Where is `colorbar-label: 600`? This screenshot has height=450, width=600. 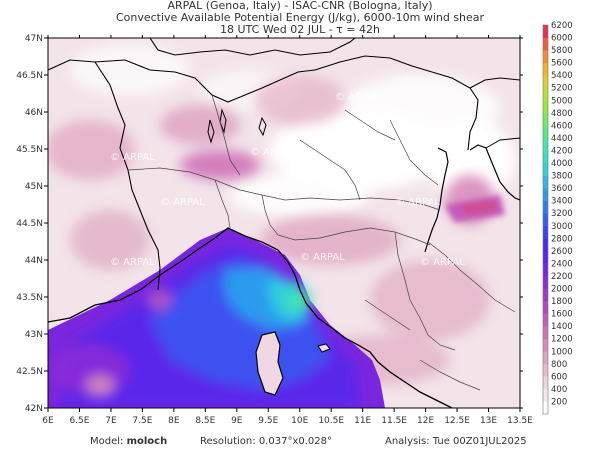
colorbar-label: 600 is located at coordinates (559, 377).